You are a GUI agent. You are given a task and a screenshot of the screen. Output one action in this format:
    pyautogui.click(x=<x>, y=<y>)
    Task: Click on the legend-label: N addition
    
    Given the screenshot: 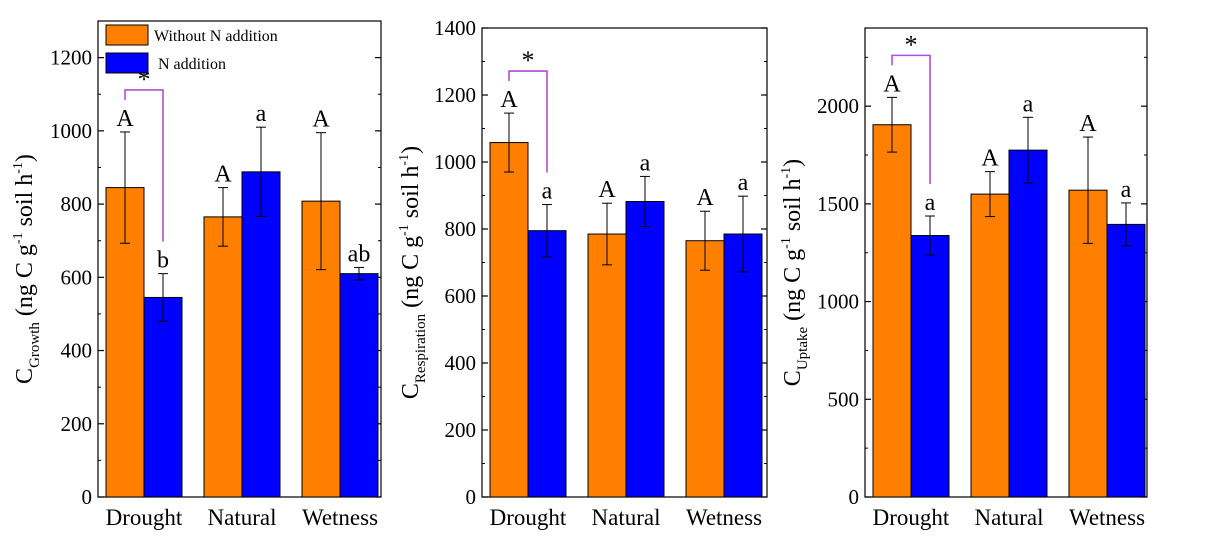 What is the action you would take?
    pyautogui.click(x=192, y=64)
    